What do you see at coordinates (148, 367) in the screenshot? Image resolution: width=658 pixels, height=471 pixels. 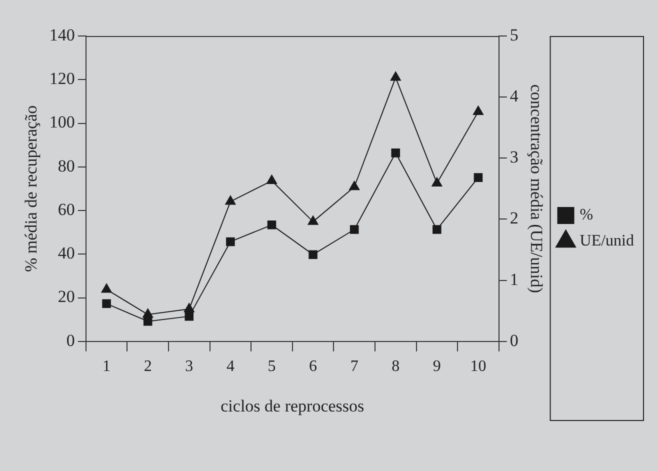 I see `x-tick-label: 2` at bounding box center [148, 367].